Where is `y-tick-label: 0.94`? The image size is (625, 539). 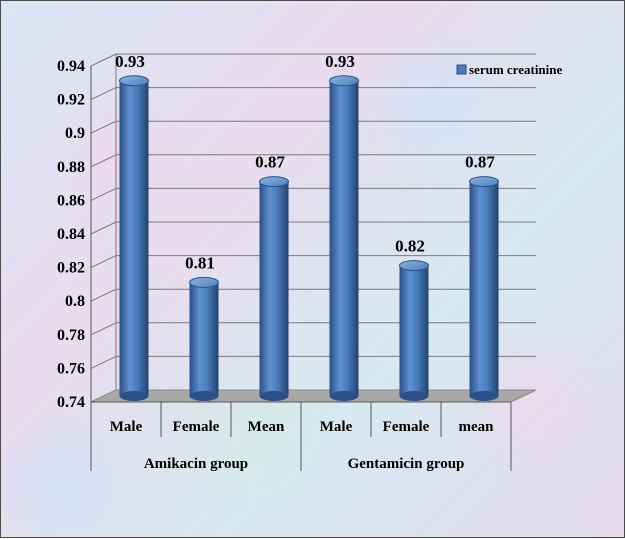
y-tick-label: 0.94 is located at coordinates (71, 66).